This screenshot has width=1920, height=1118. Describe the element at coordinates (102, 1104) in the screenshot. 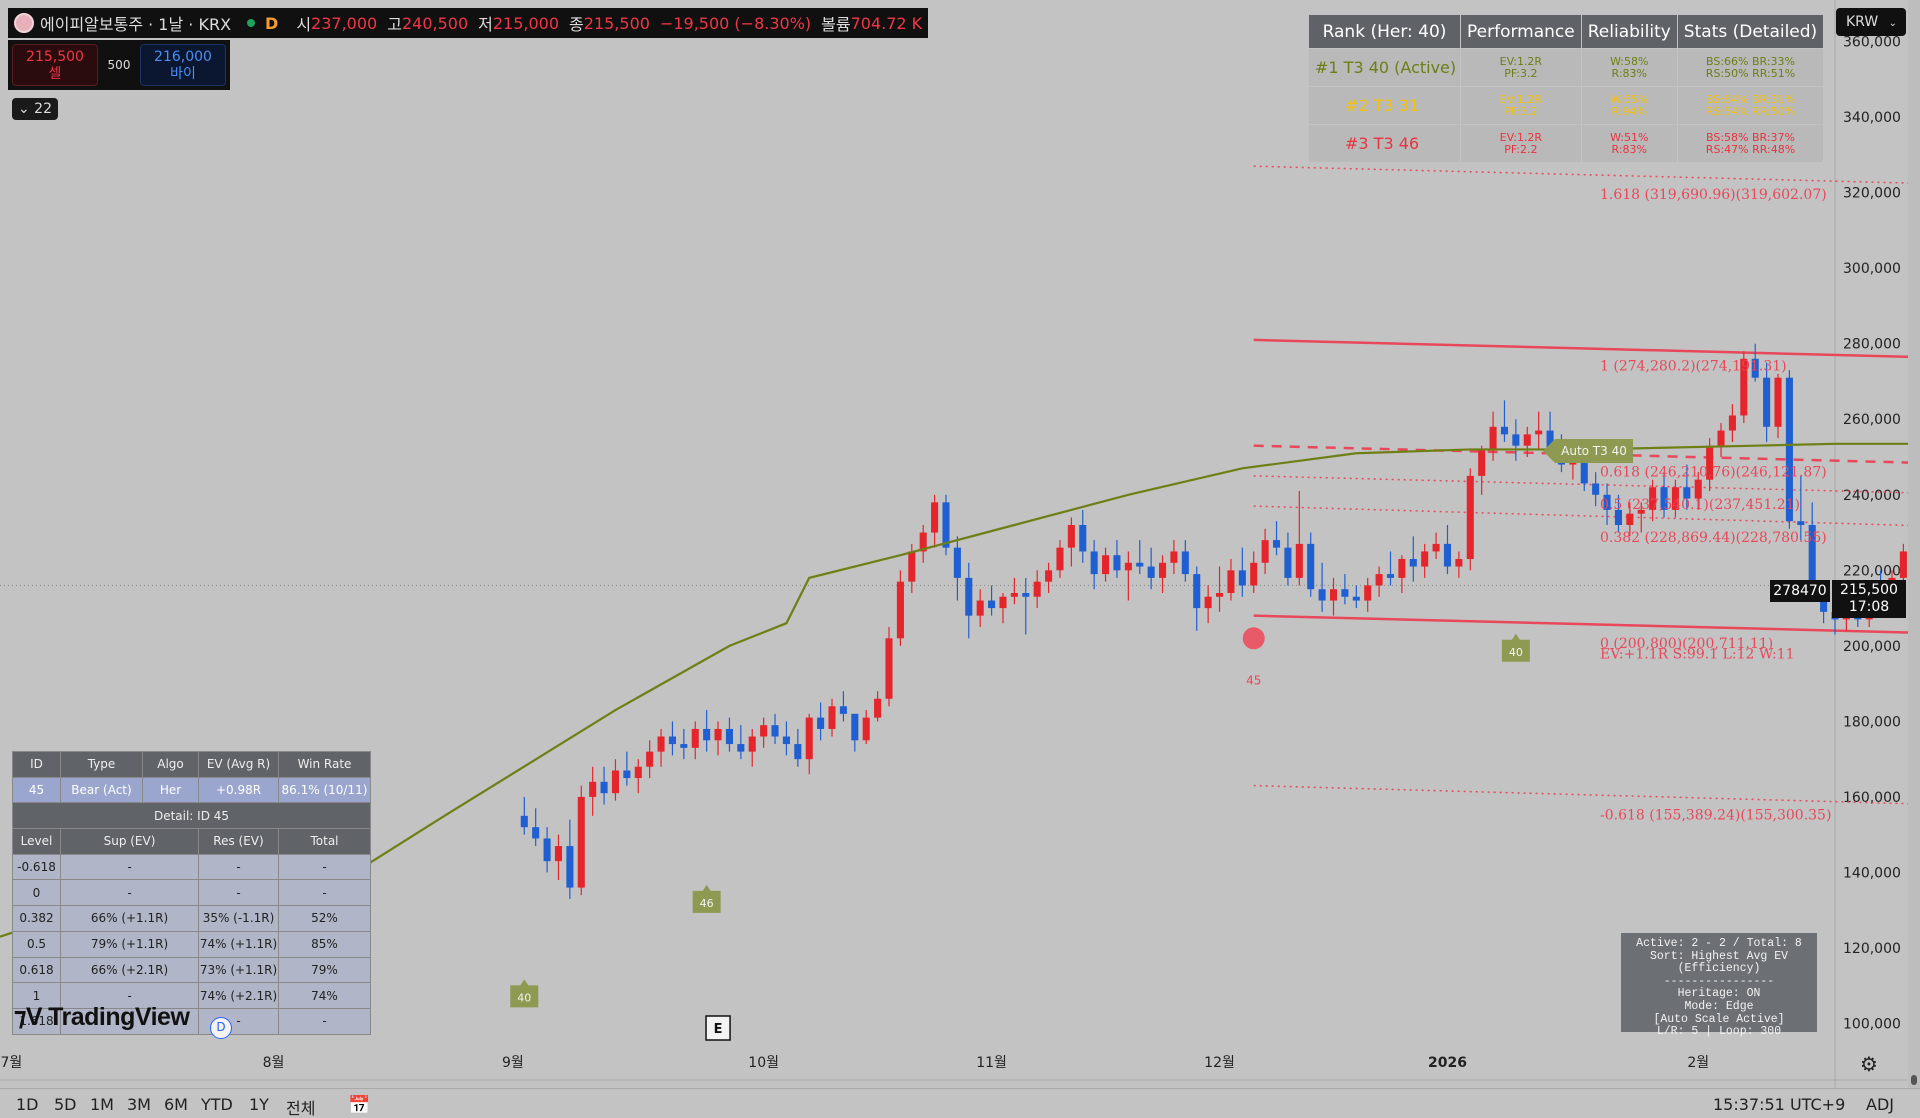

I see `timeframe-1m: 1M` at that location.